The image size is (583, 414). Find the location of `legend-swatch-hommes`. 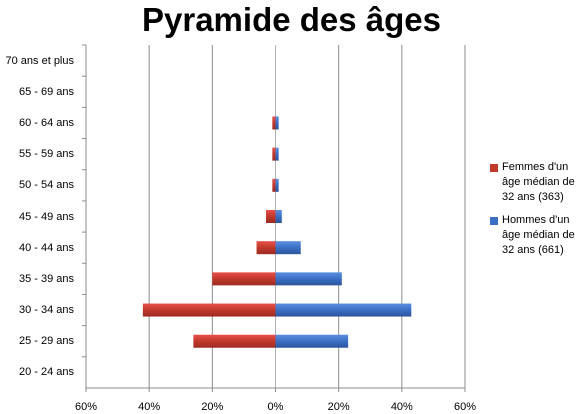

legend-swatch-hommes is located at coordinates (494, 221).